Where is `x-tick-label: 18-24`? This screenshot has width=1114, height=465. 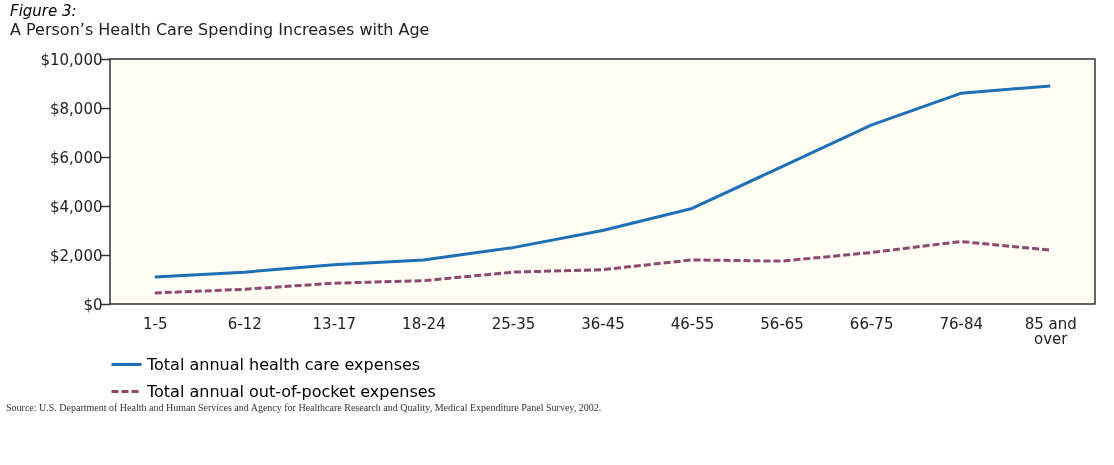 x-tick-label: 18-24 is located at coordinates (424, 323).